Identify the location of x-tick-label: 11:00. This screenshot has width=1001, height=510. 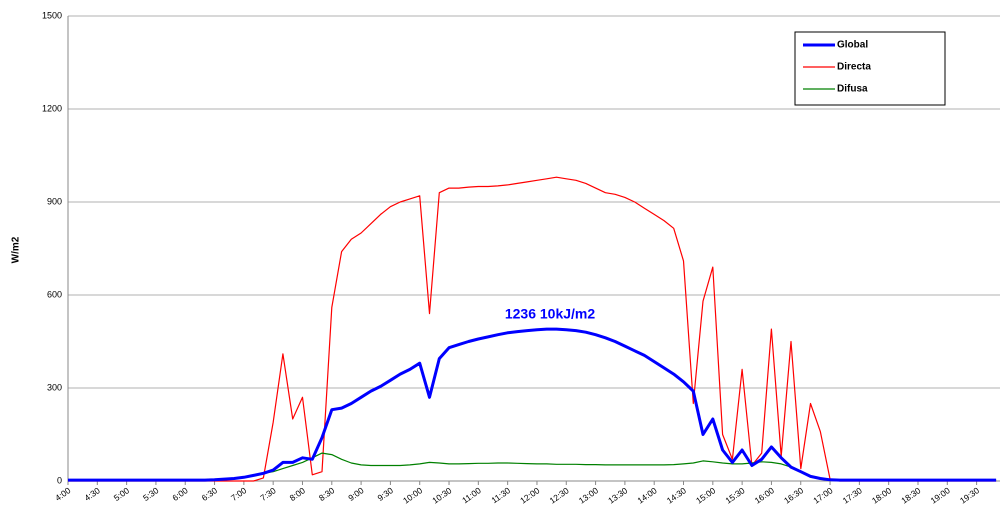
(471, 495).